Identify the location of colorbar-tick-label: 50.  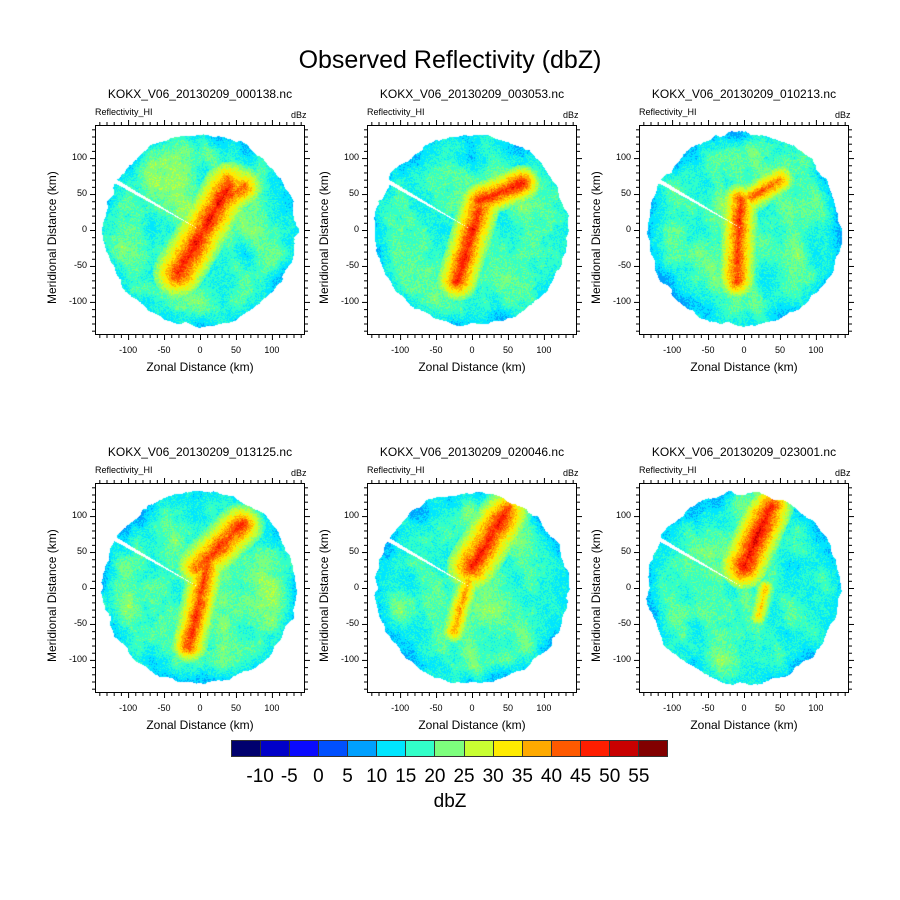
(610, 776).